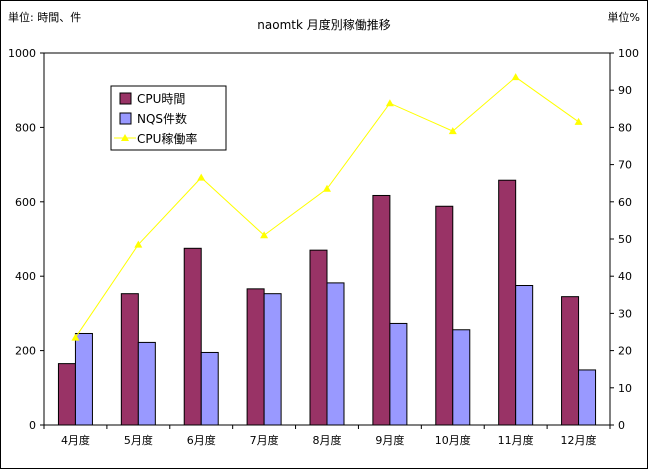  I want to click on legend-label-cpu: CPU時間, so click(161, 99).